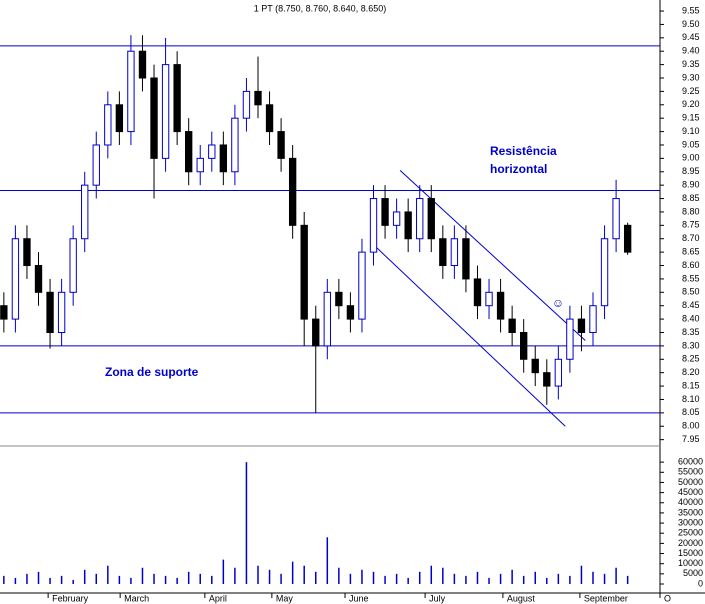 Image resolution: width=705 pixels, height=604 pixels. I want to click on volume-tick-label: 25000, so click(690, 533).